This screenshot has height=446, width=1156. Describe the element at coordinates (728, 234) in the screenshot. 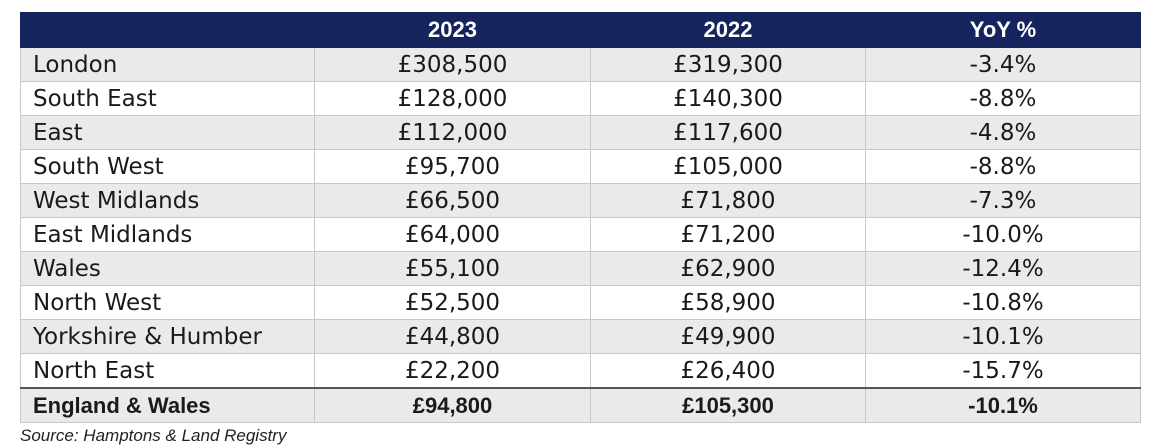

I see `cell-2022: £71,200` at that location.